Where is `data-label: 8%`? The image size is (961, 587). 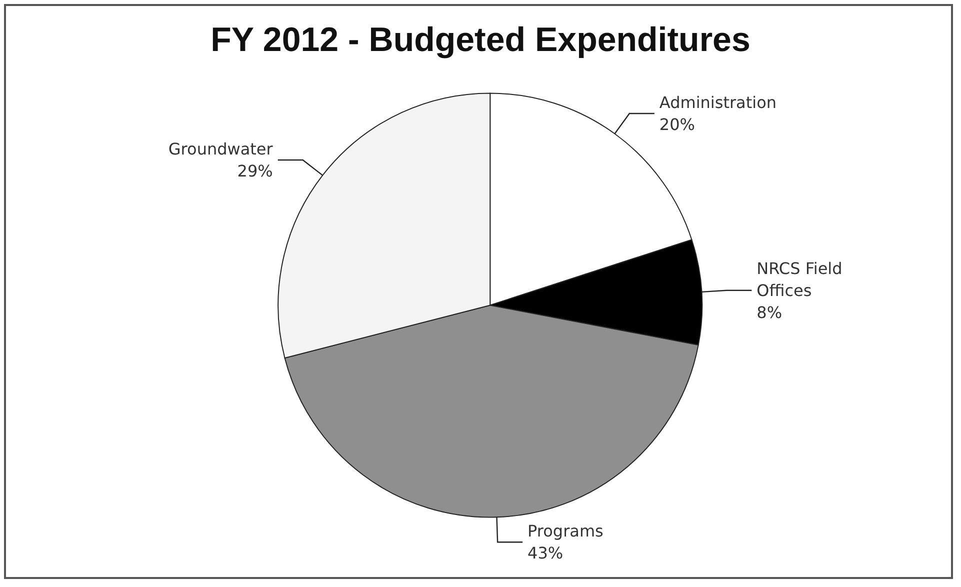 data-label: 8% is located at coordinates (769, 312).